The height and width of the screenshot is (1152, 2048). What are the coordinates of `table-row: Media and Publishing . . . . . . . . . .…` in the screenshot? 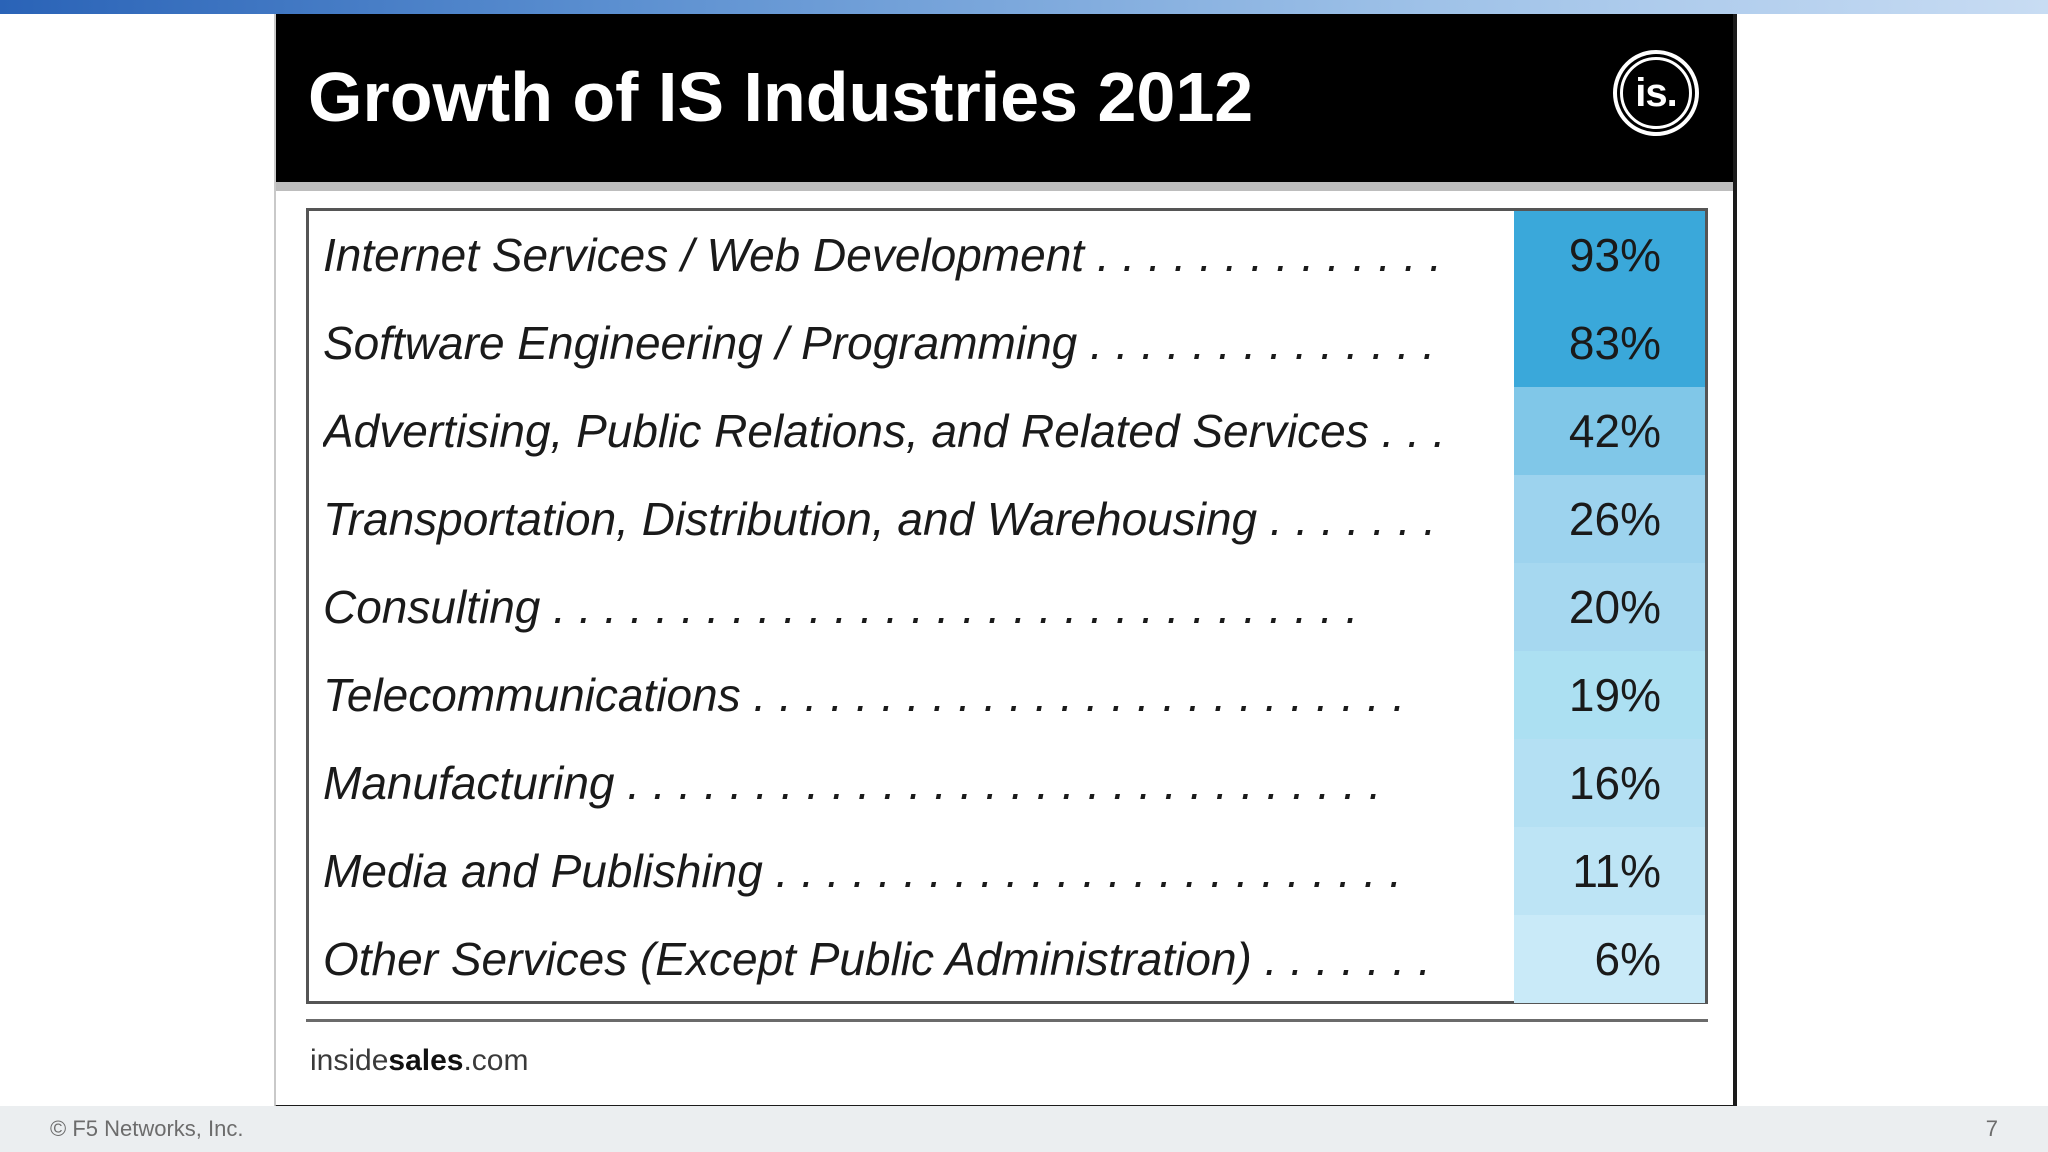 It's located at (1007, 871).